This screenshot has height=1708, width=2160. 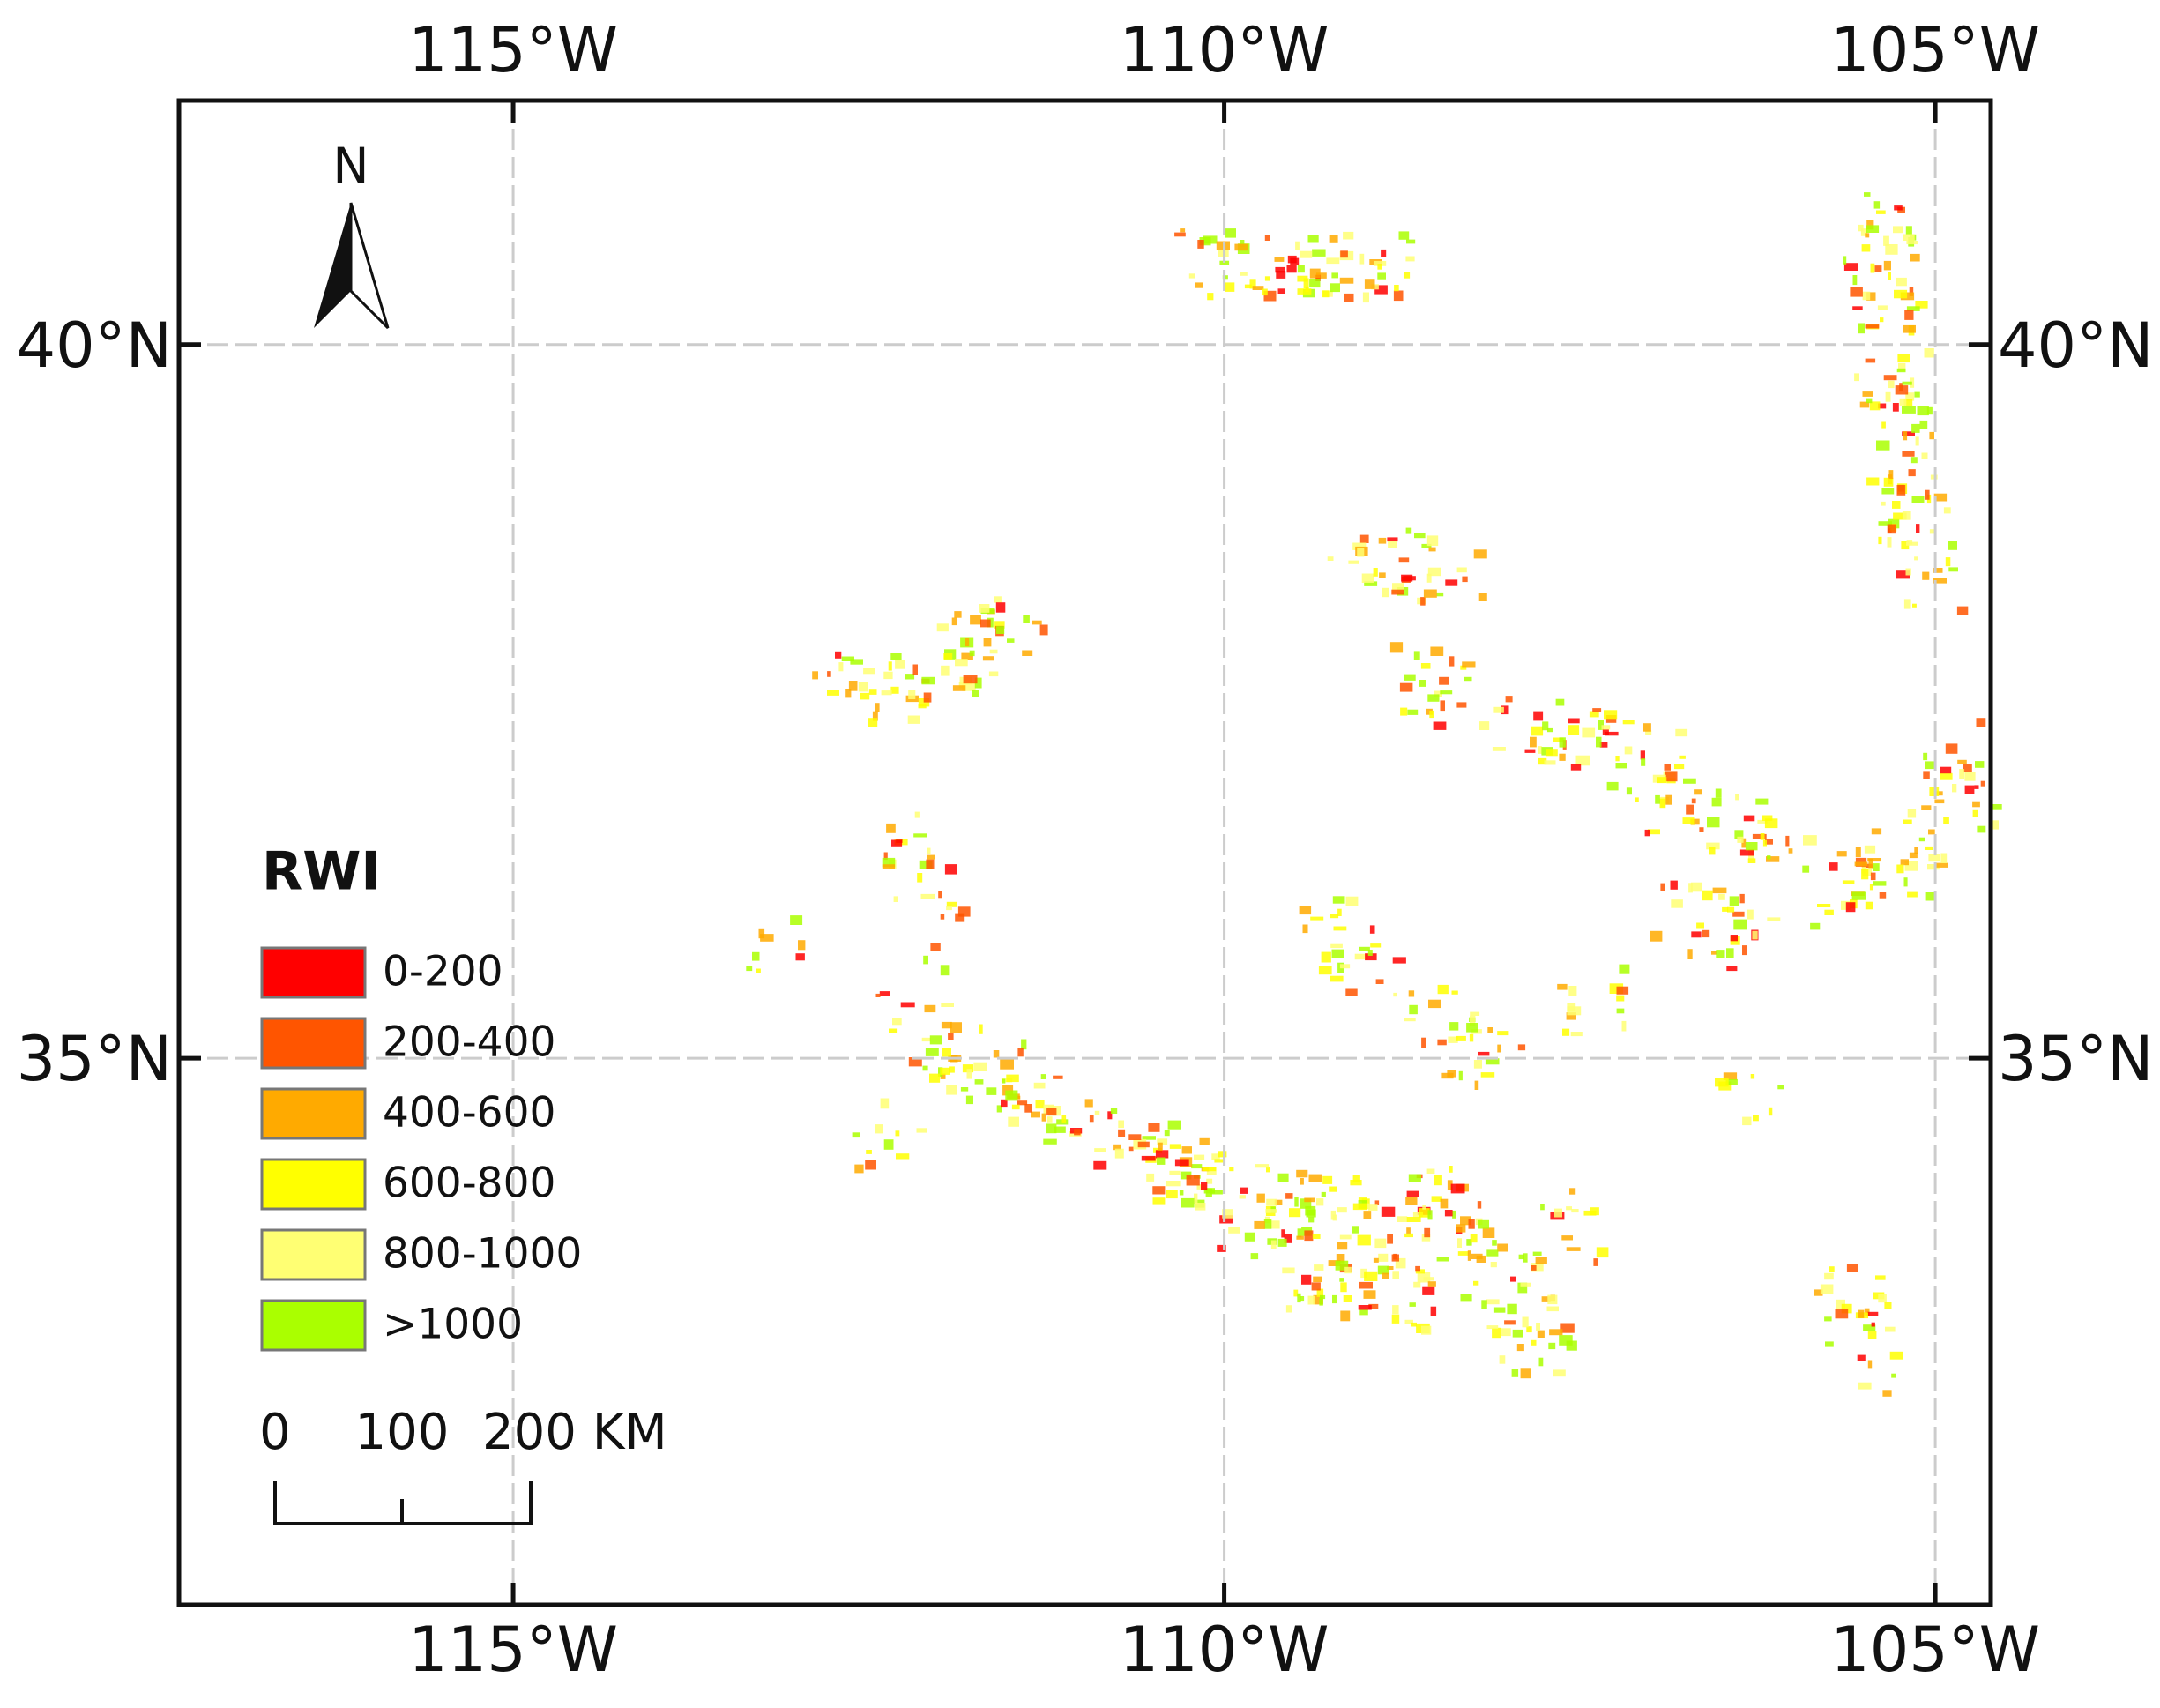 I want to click on legend-label: 0-200, so click(x=443, y=972).